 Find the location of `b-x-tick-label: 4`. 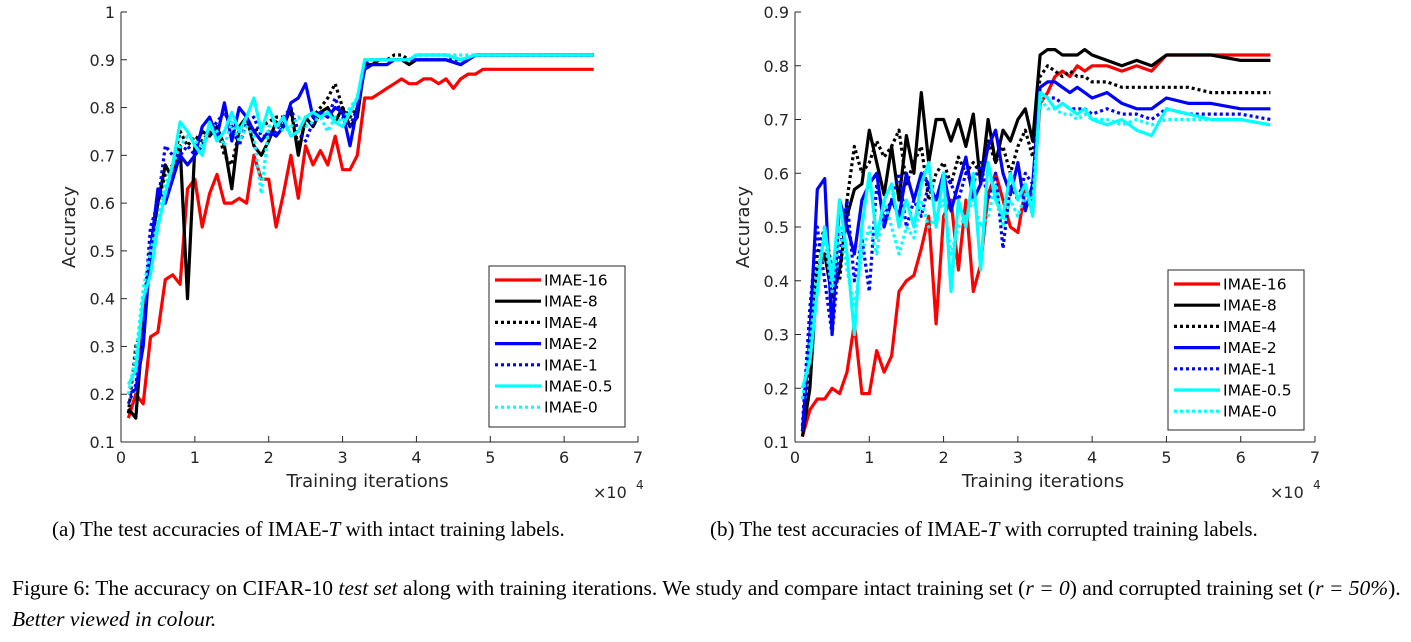

b-x-tick-label: 4 is located at coordinates (1092, 457).